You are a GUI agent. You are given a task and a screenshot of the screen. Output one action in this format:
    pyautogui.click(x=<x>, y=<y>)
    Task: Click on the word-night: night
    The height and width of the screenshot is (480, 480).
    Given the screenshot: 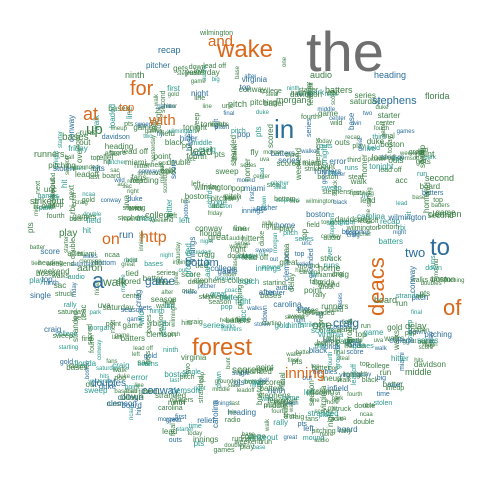 What is the action you would take?
    pyautogui.click(x=400, y=233)
    